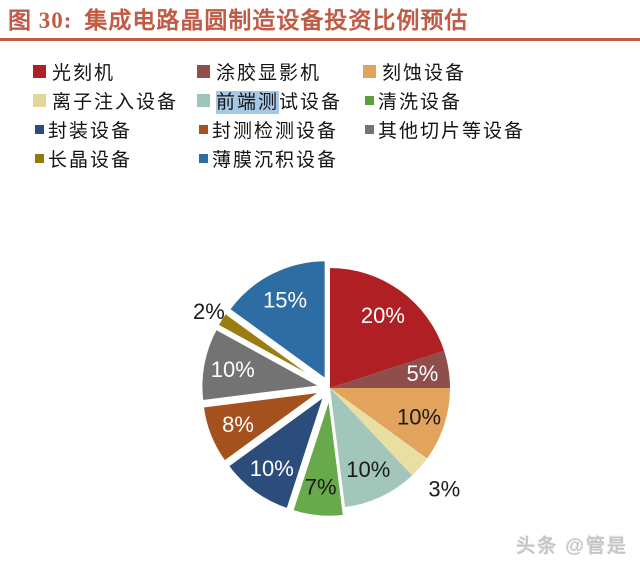 Image resolution: width=640 pixels, height=566 pixels. Describe the element at coordinates (318, 457) in the screenshot. I see `pie-slice-清洗设备` at that location.